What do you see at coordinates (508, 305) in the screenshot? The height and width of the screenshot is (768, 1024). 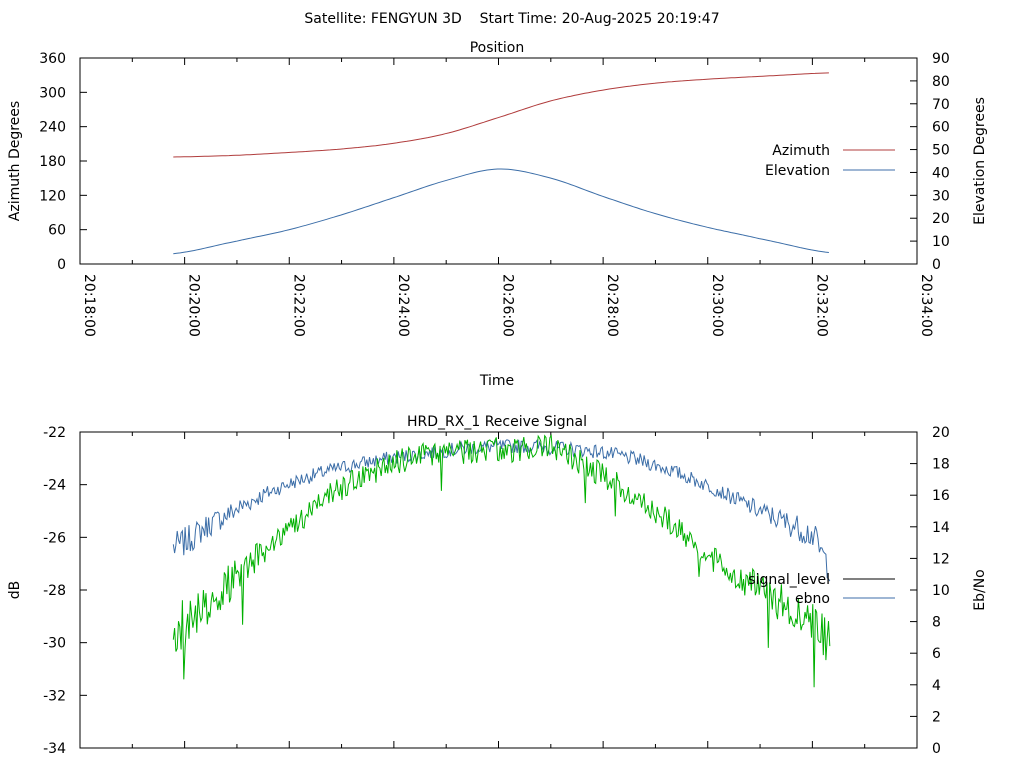 I see `x-tick-label: 20:26:00` at bounding box center [508, 305].